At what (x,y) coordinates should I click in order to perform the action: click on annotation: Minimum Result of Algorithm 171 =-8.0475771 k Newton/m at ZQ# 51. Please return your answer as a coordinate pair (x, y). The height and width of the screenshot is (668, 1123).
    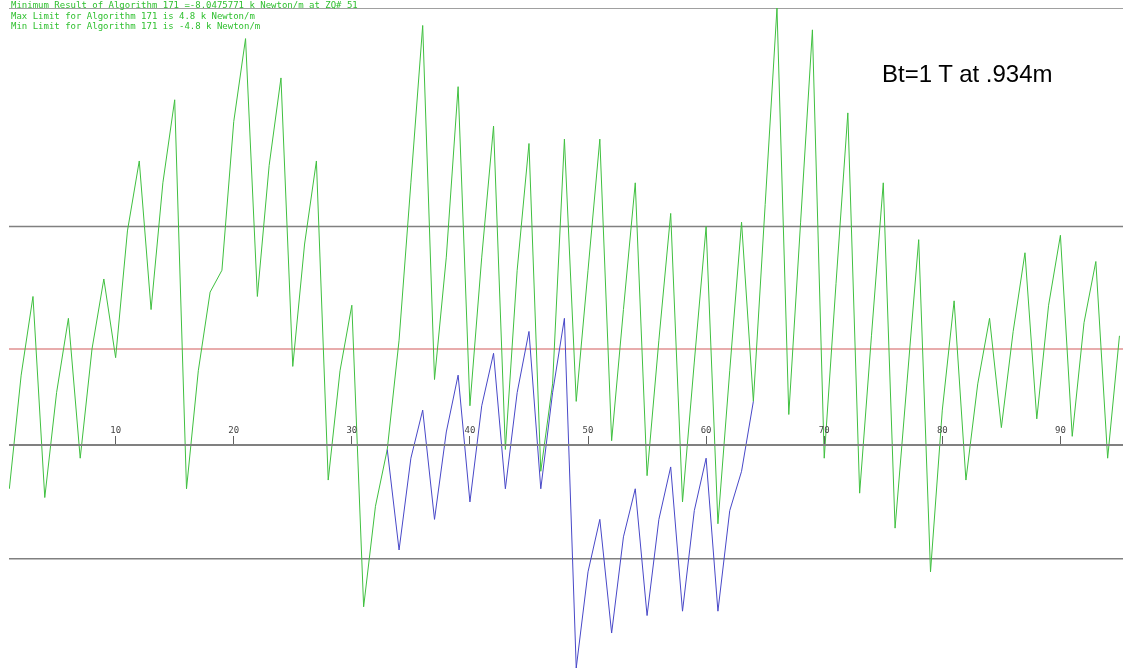
    Looking at the image, I should click on (184, 5).